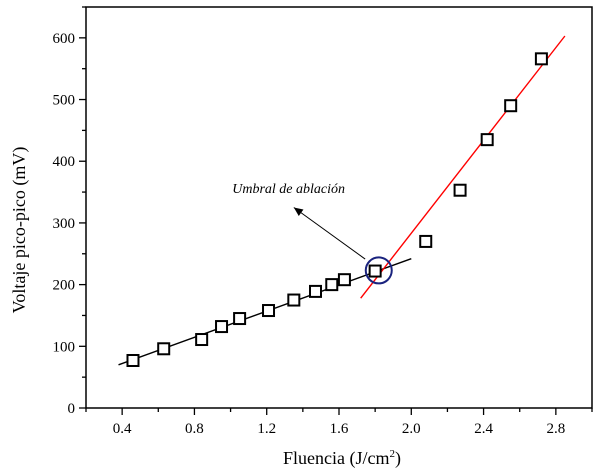 The width and height of the screenshot is (597, 472). What do you see at coordinates (266, 429) in the screenshot?
I see `x-tick-label: 1.2` at bounding box center [266, 429].